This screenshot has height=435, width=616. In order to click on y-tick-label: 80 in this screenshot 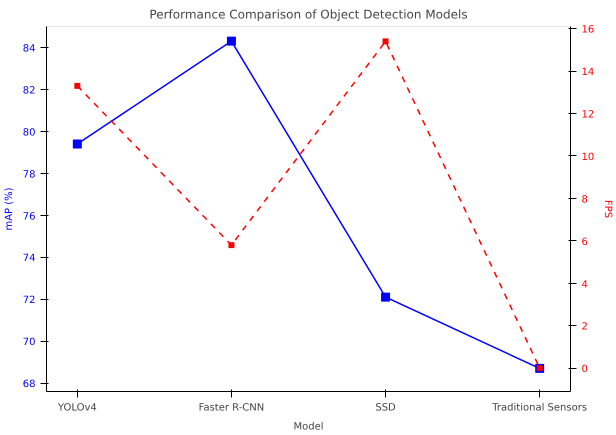, I will do `click(29, 132)`.